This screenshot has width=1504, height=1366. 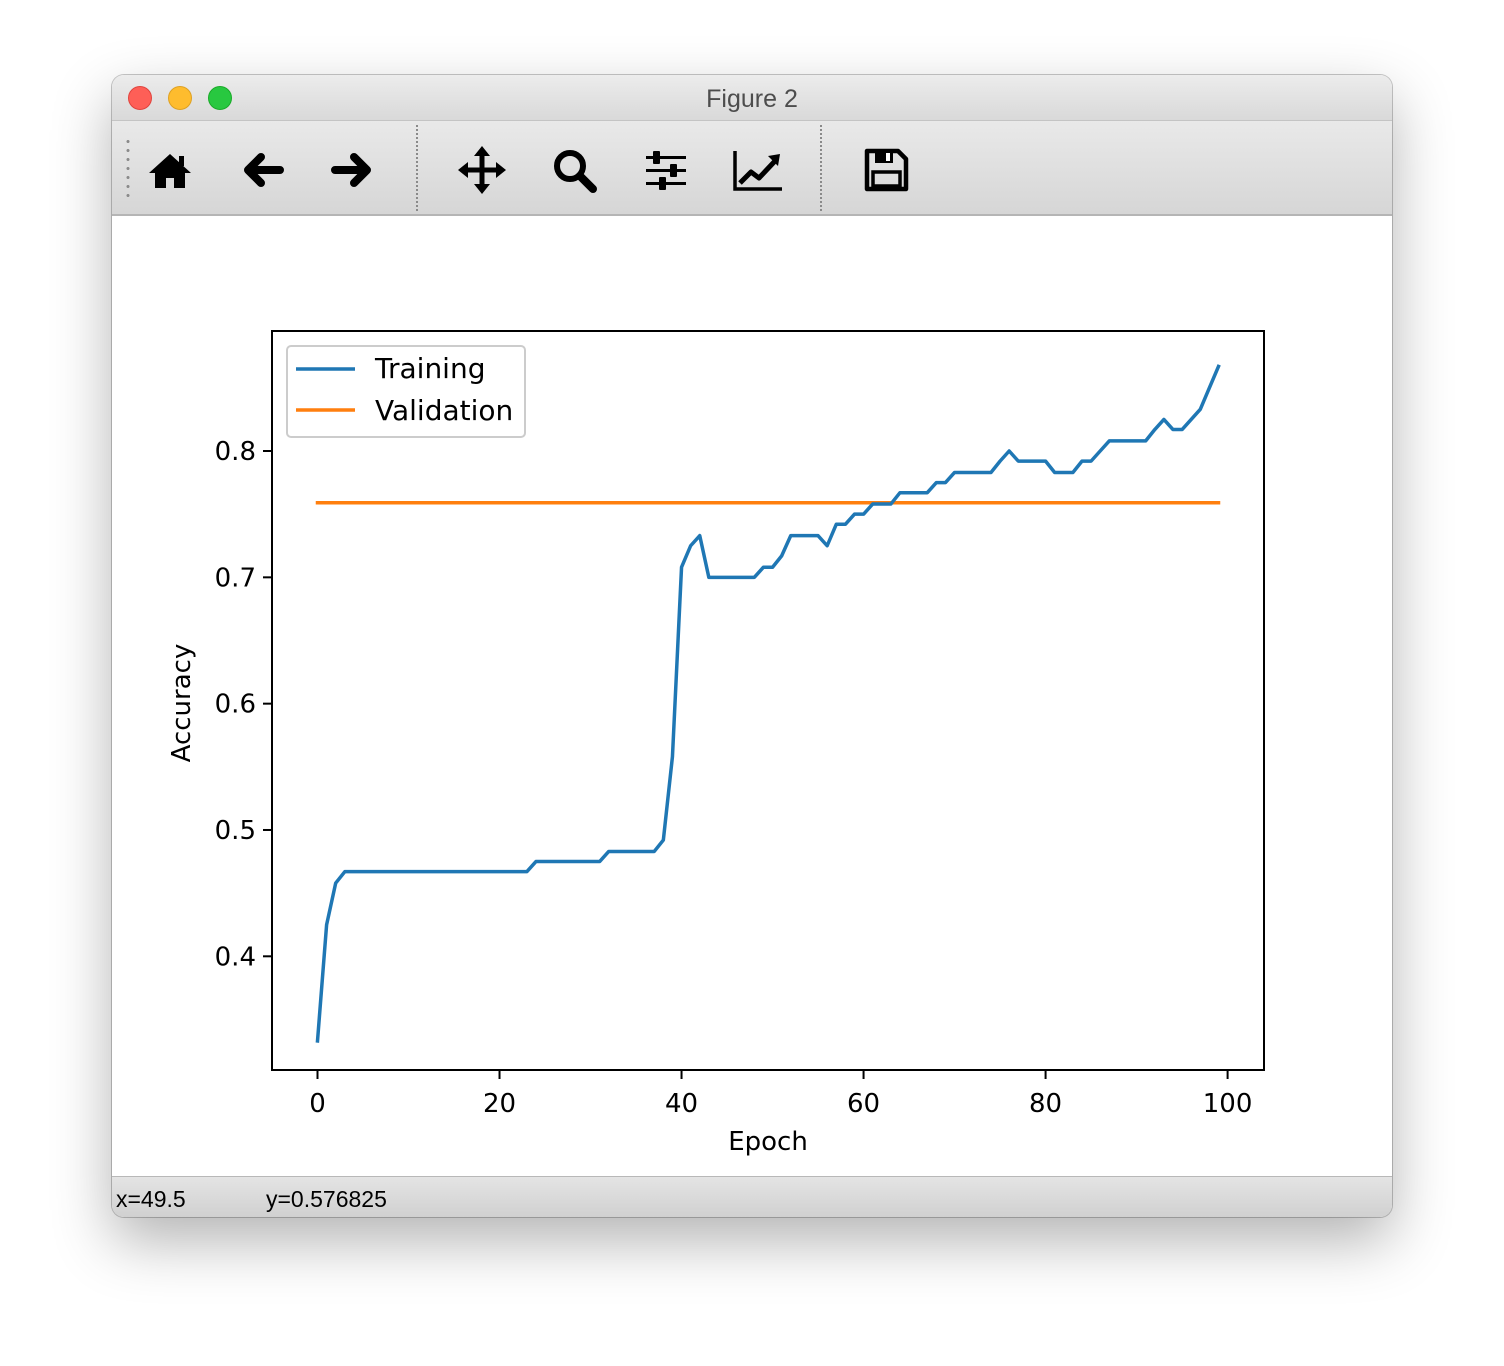 I want to click on legend-label-training: Training, so click(x=429, y=368).